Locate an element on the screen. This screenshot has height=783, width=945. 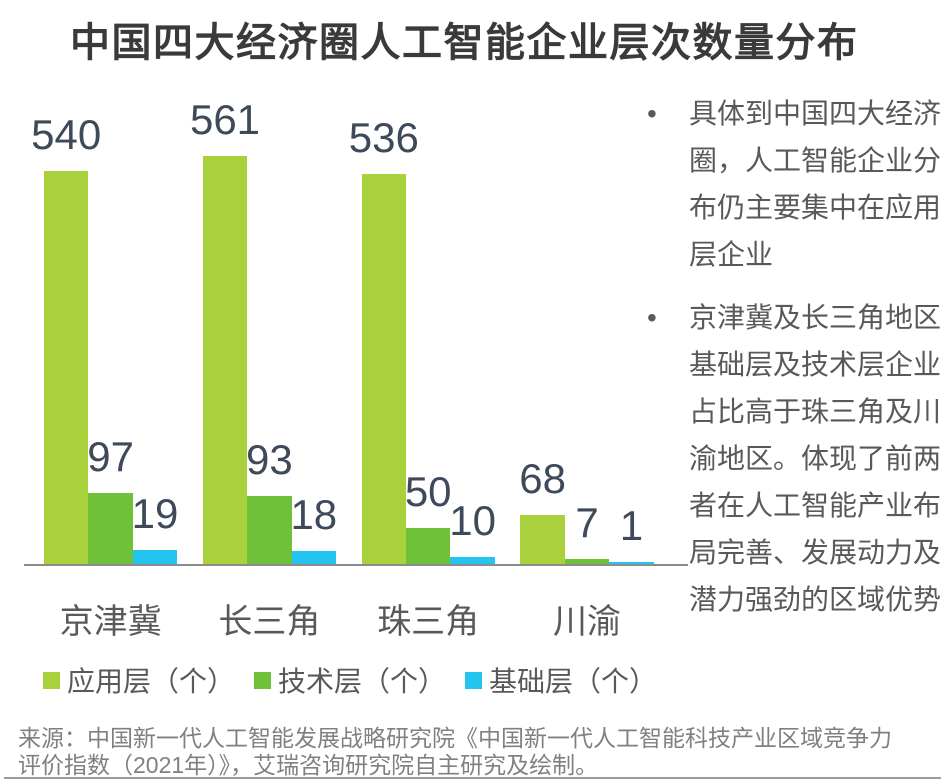
category-label: 珠三角 is located at coordinates (428, 622).